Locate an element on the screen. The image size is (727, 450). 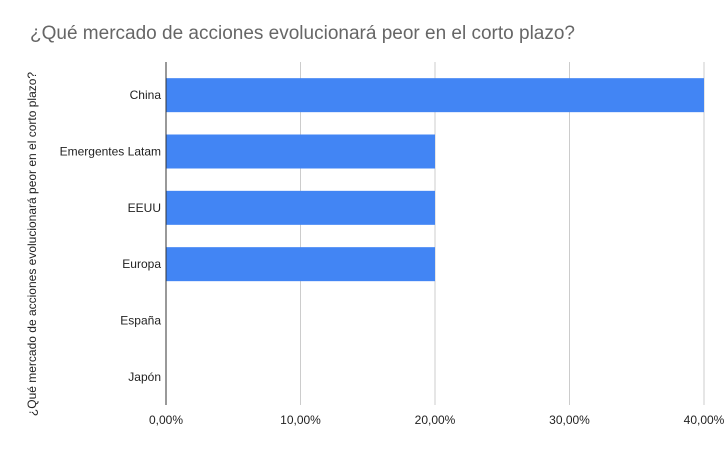
x-tick-label-3: 30,00% is located at coordinates (569, 420).